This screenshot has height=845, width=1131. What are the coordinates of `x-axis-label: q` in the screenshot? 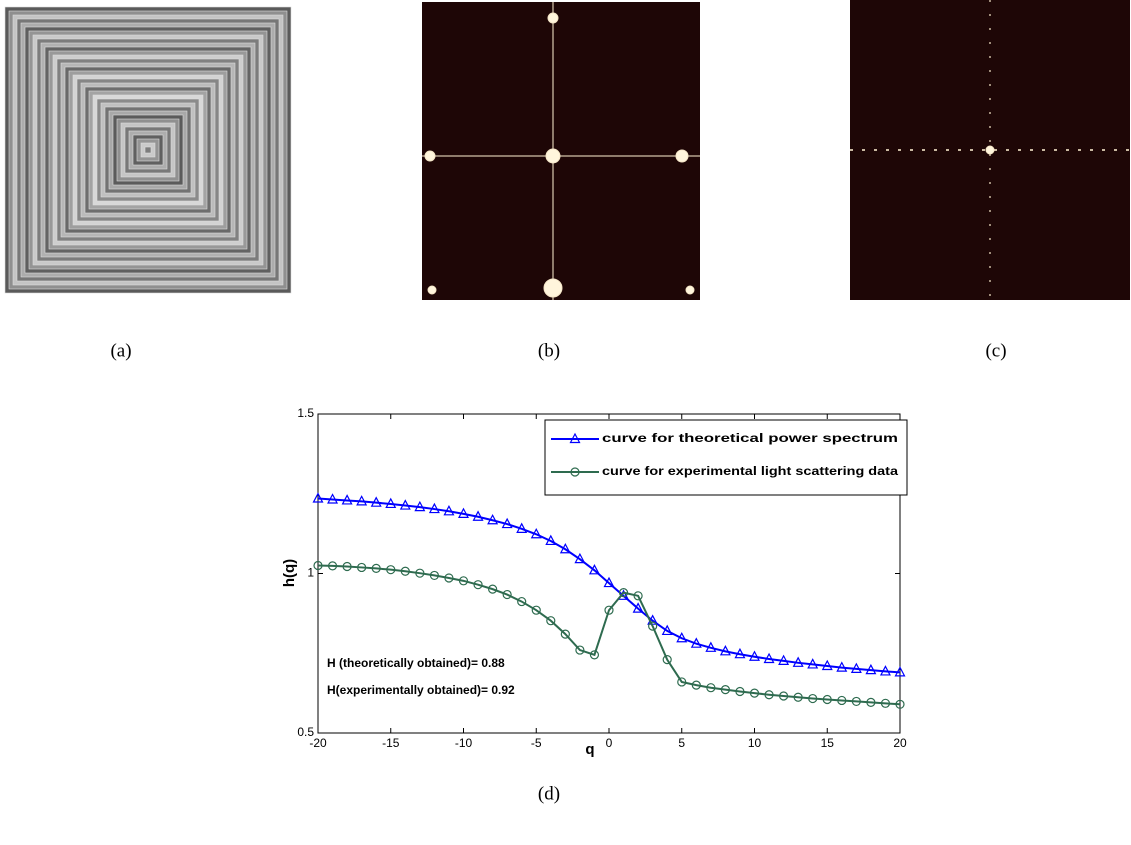 It's located at (589, 749).